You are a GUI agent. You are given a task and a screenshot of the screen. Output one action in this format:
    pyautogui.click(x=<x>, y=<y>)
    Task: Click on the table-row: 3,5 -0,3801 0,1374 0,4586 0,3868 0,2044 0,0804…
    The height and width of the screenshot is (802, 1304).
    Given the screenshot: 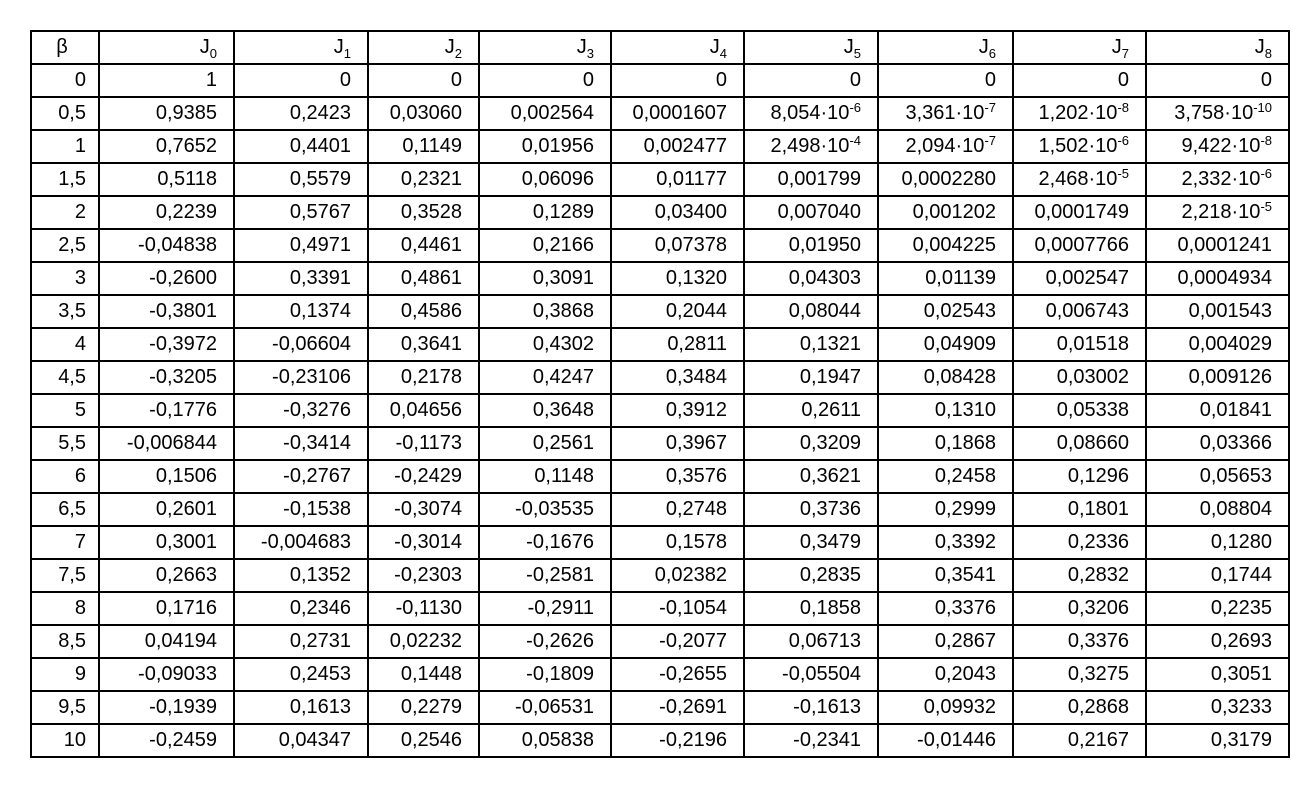 What is the action you would take?
    pyautogui.click(x=660, y=311)
    